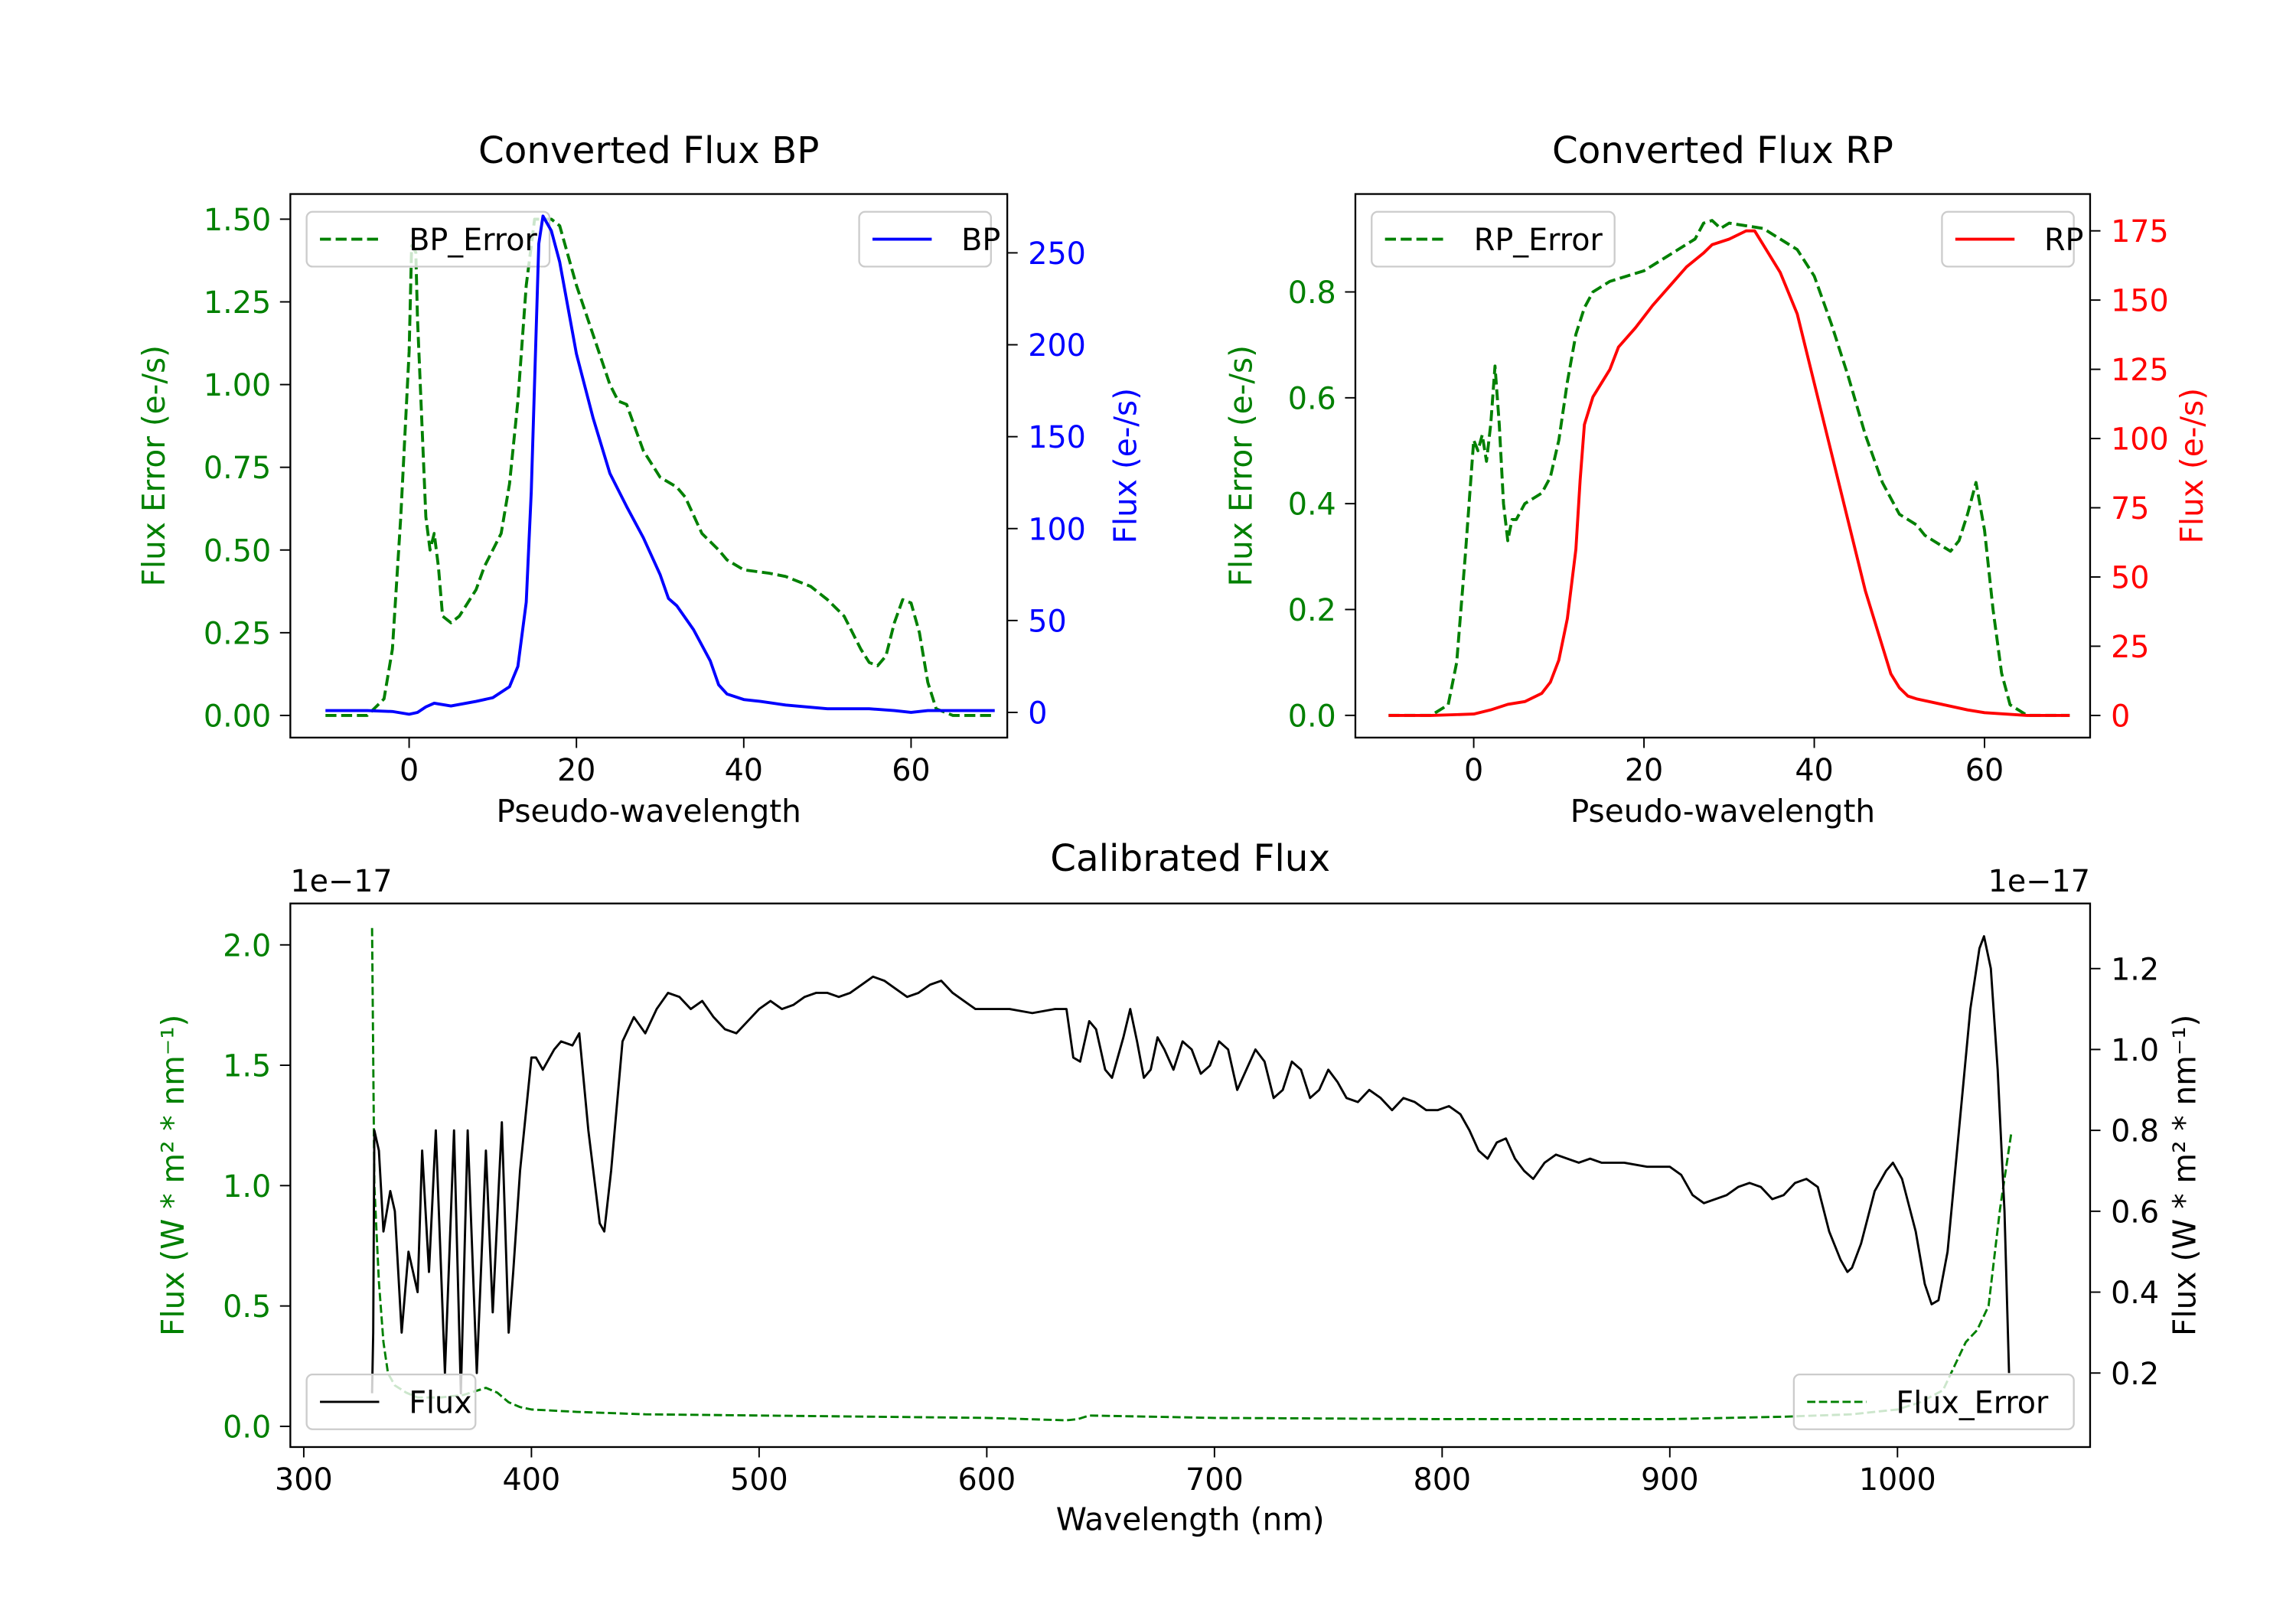 Image resolution: width=2296 pixels, height=1607 pixels. What do you see at coordinates (237, 385) in the screenshot?
I see `y-tick-label-left: 1.00` at bounding box center [237, 385].